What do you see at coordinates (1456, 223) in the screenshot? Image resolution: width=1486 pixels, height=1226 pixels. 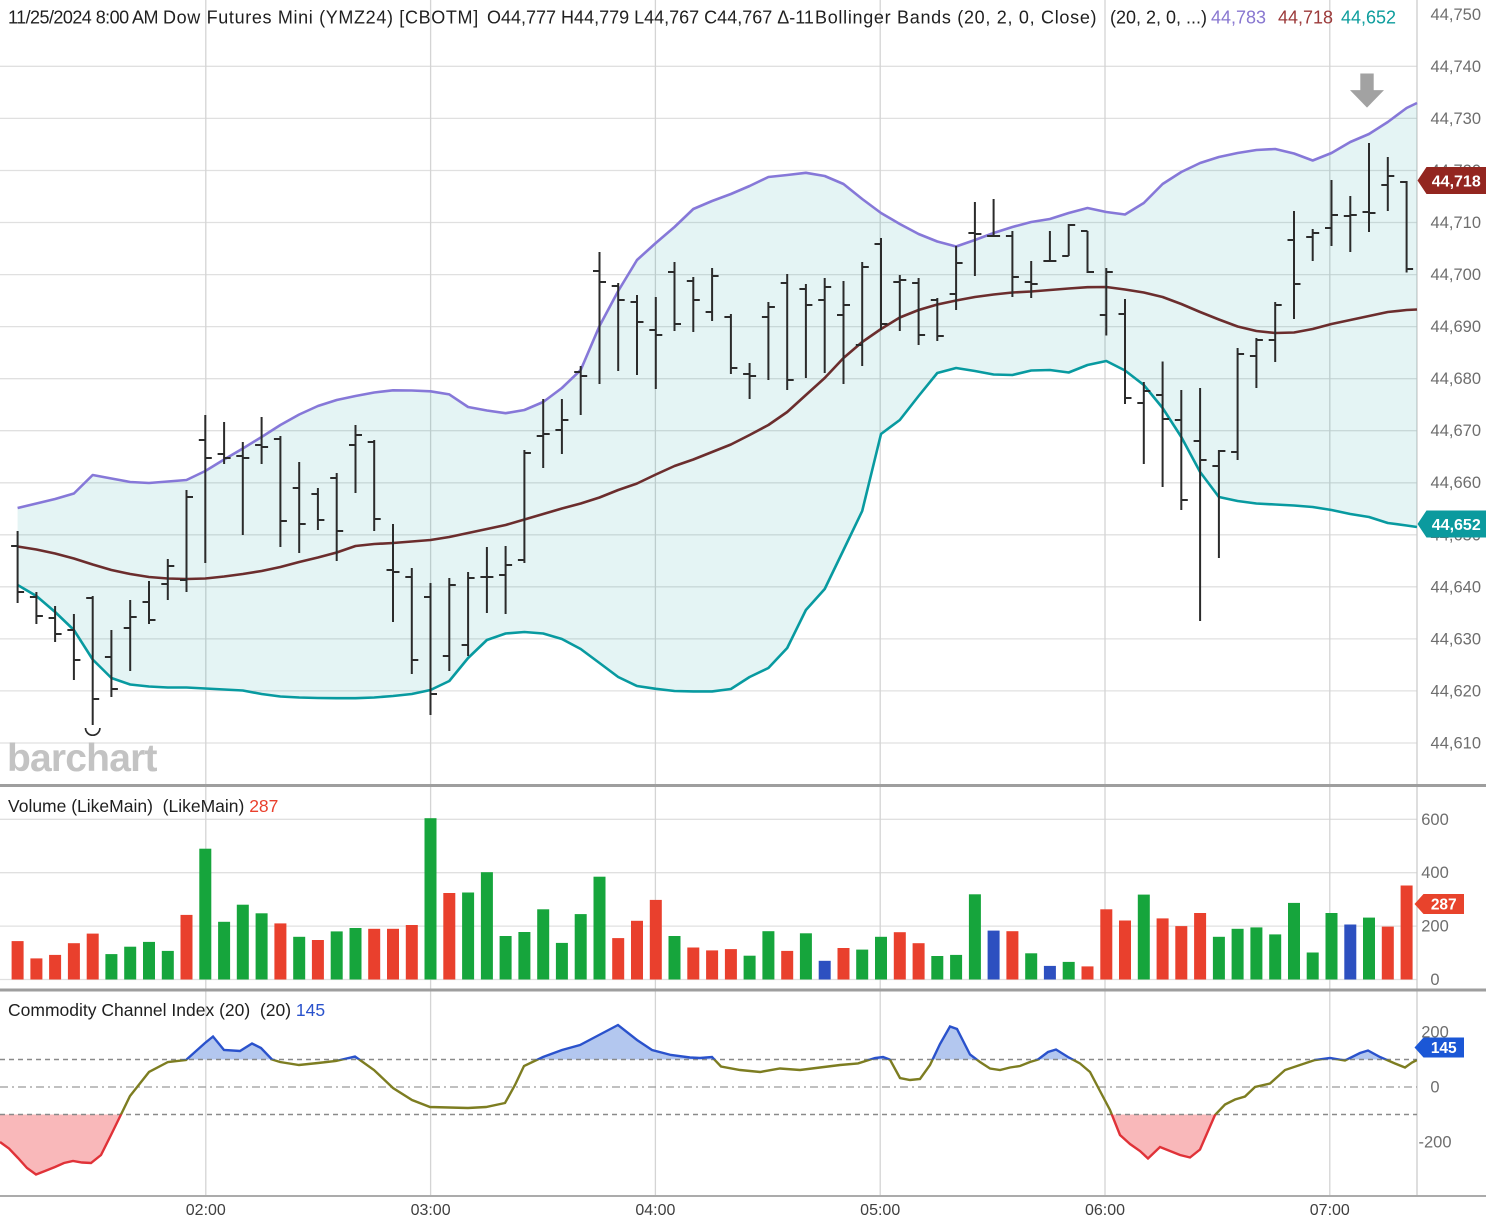 I see `svg-text: 44,710` at bounding box center [1456, 223].